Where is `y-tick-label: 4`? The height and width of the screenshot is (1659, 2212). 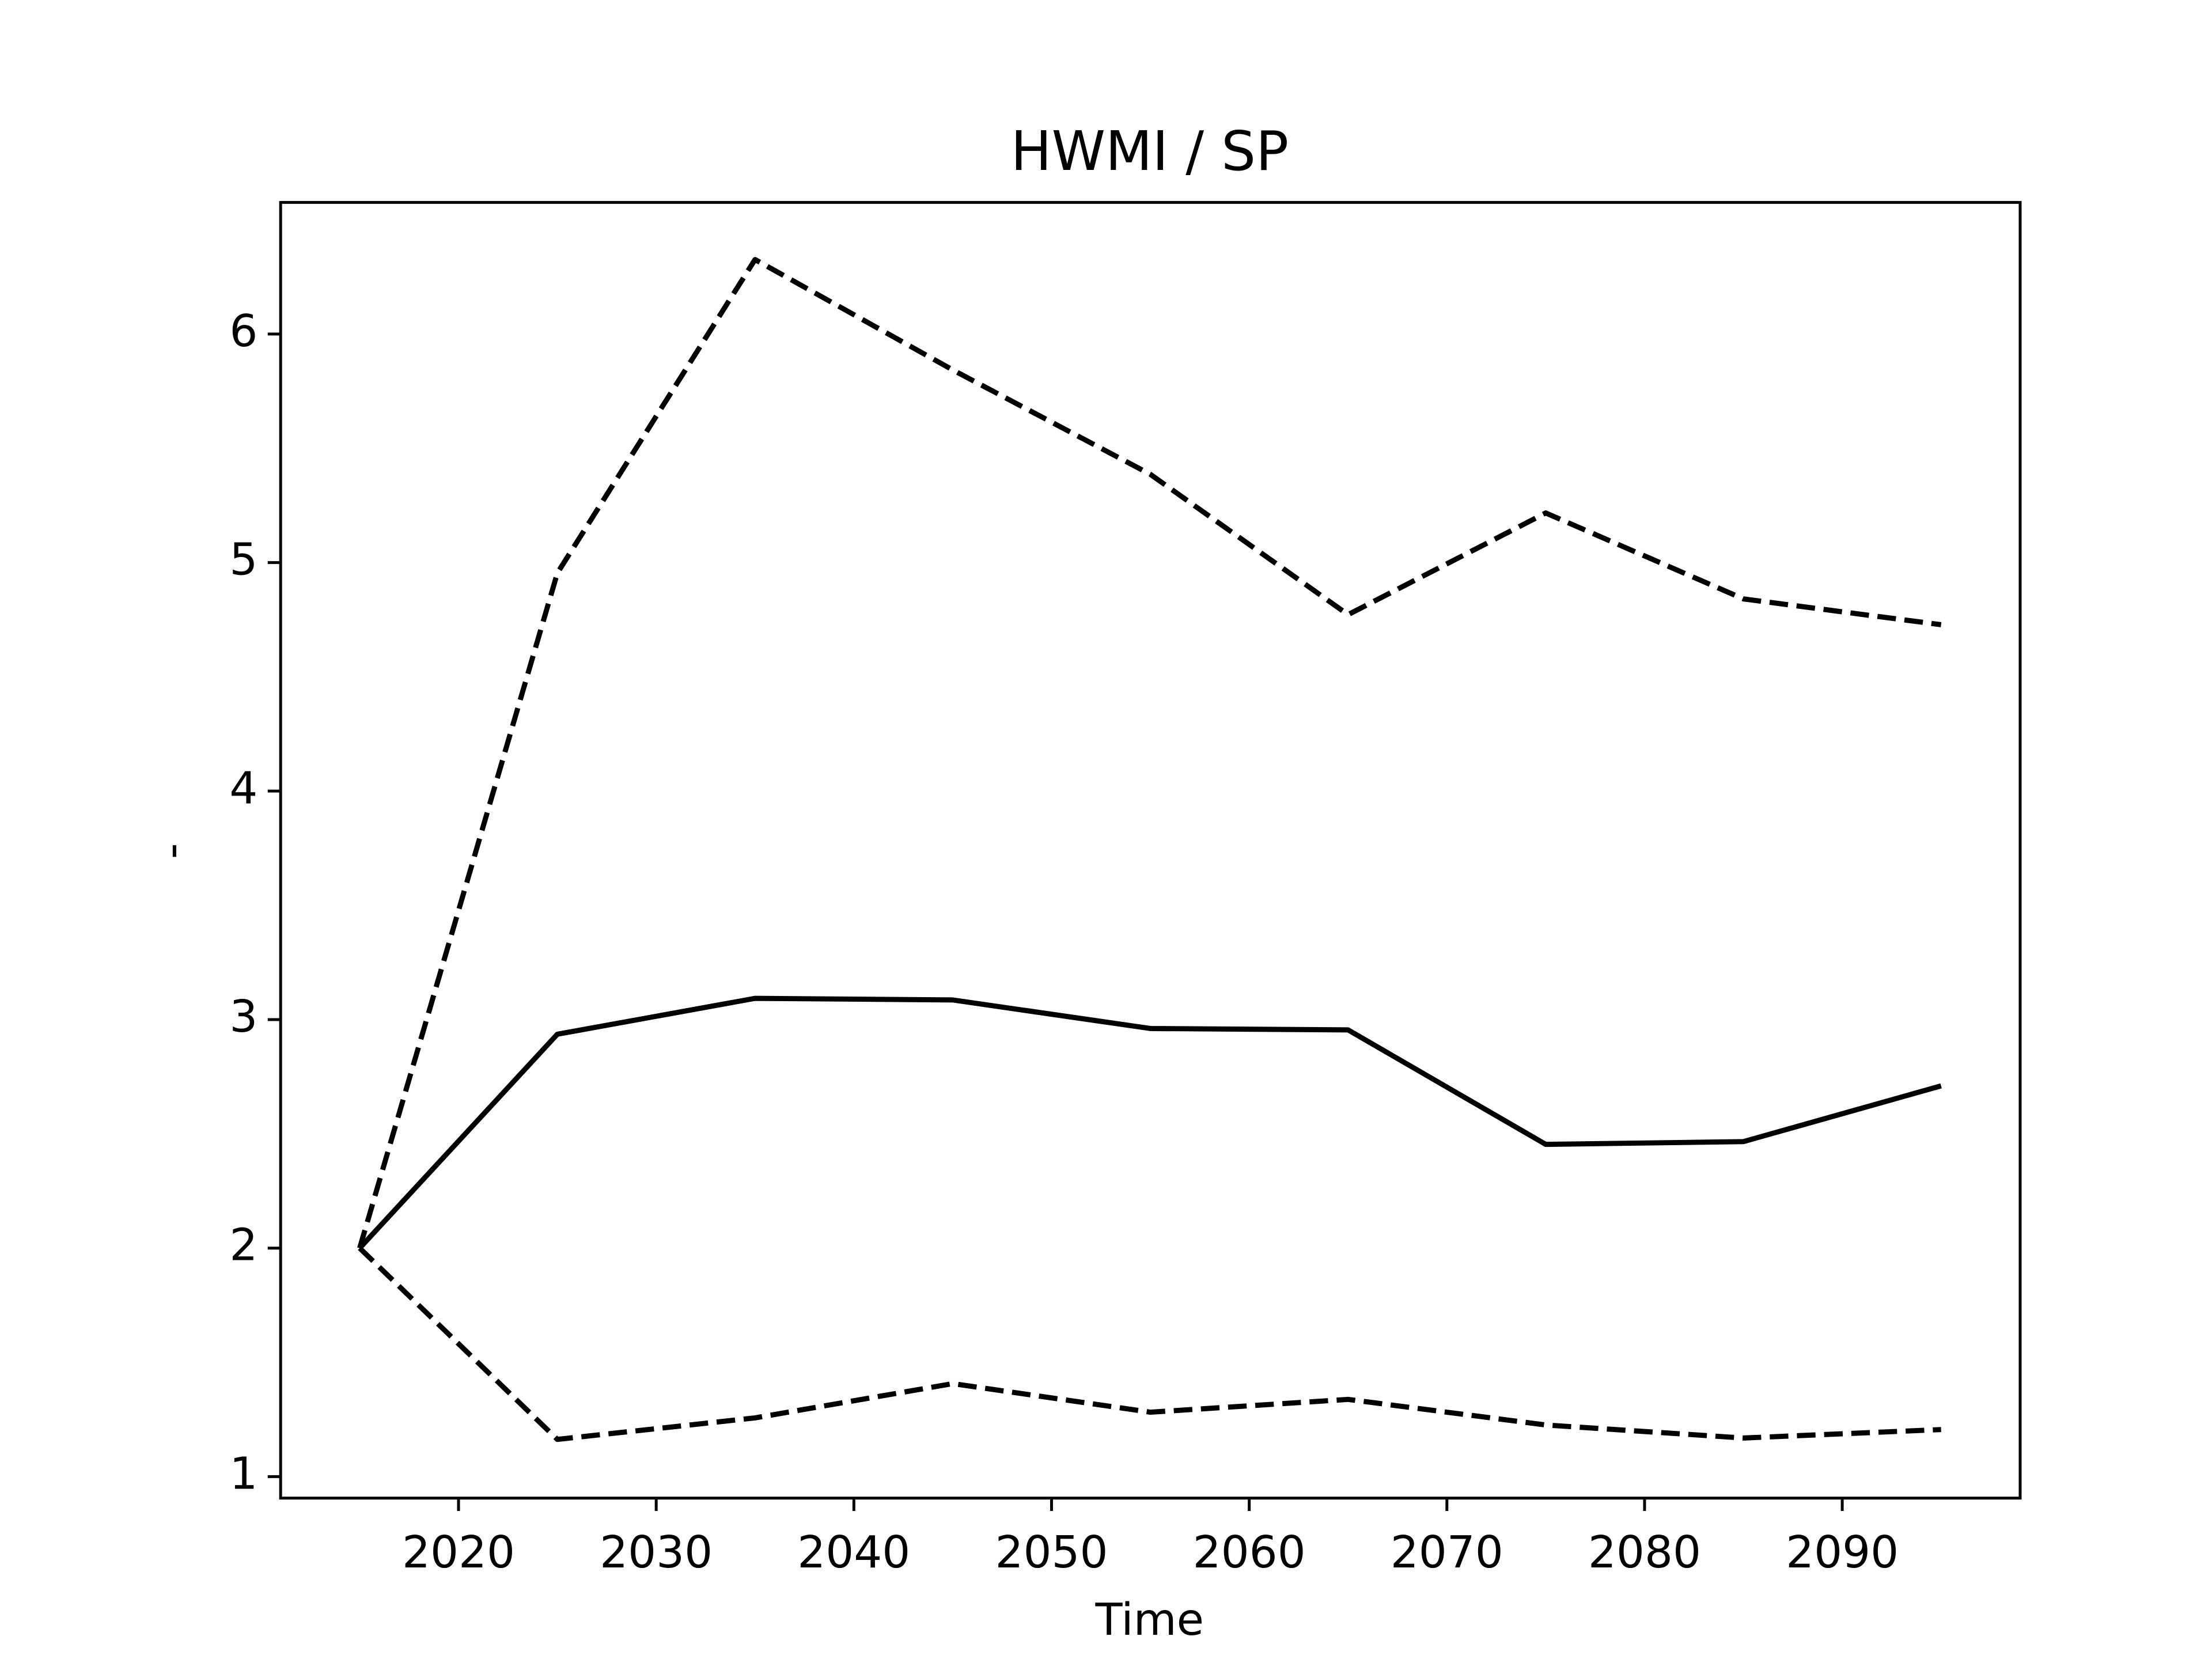
y-tick-label: 4 is located at coordinates (243, 788).